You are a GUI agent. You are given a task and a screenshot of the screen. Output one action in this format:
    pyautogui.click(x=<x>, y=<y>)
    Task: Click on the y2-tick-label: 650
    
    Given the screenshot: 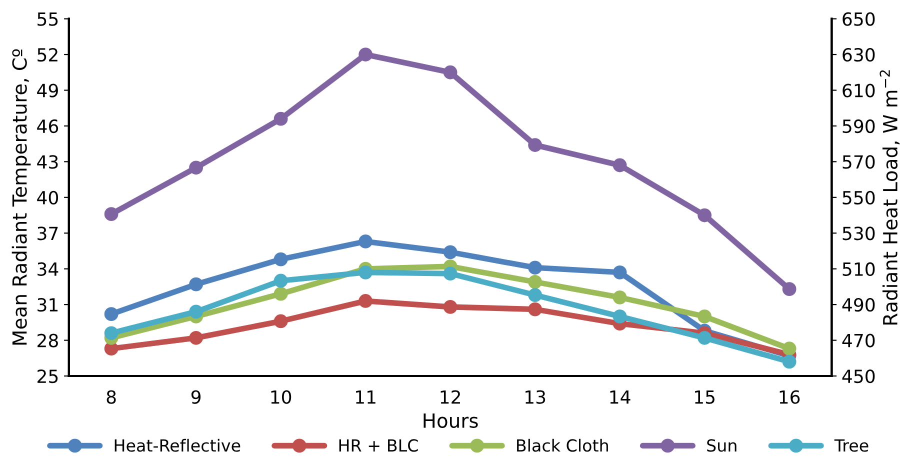 What is the action you would take?
    pyautogui.click(x=858, y=19)
    